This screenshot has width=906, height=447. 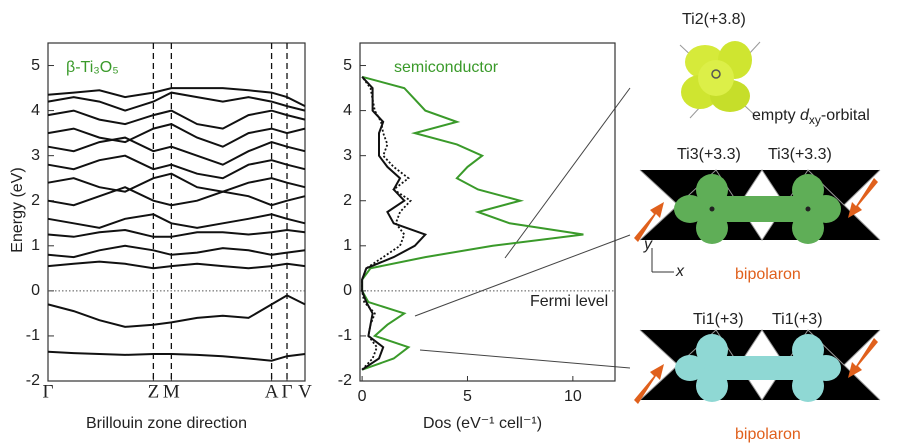 I want to click on chart-title: β-Ti₃O₅, so click(x=92, y=67).